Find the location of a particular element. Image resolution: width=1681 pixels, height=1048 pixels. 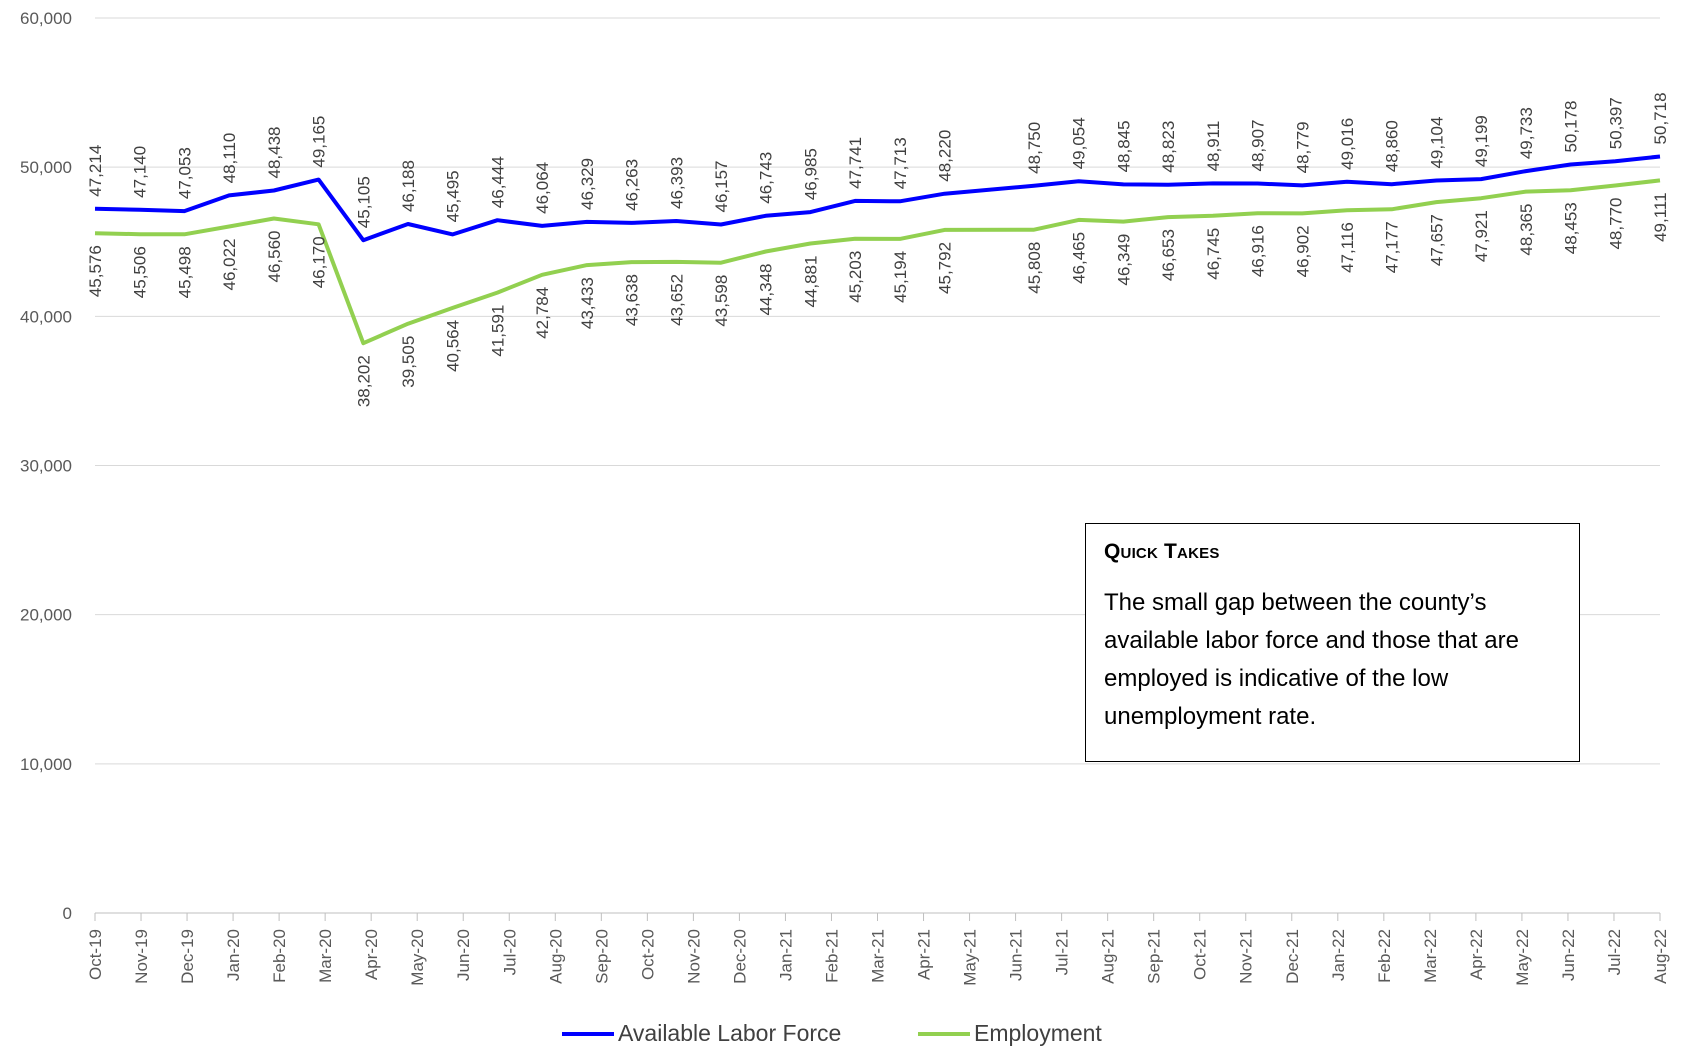

x-tick-label: Nov-20 is located at coordinates (693, 956).